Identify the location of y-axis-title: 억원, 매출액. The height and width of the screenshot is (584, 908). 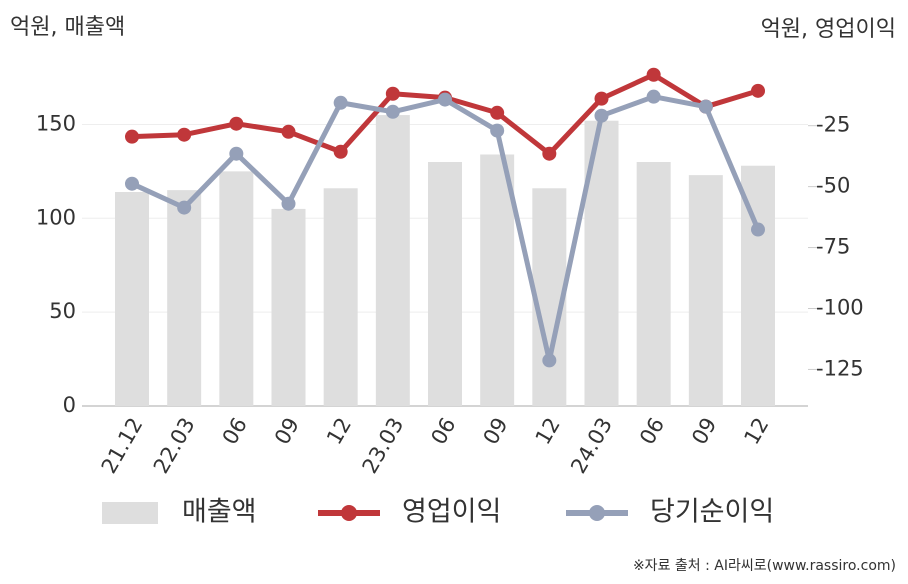
(67, 27).